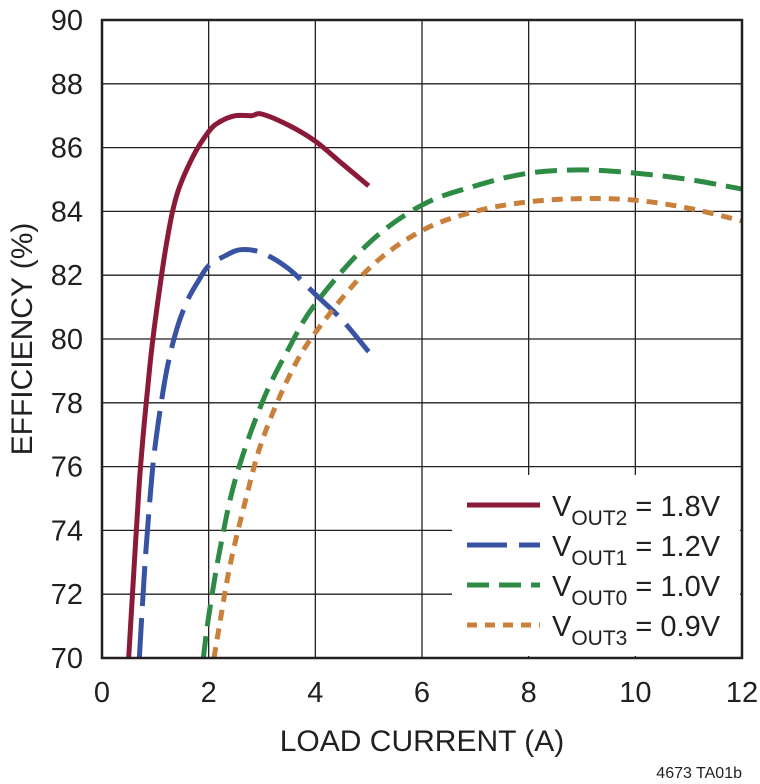 The width and height of the screenshot is (760, 784). I want to click on y-tick-label: 90, so click(67, 21).